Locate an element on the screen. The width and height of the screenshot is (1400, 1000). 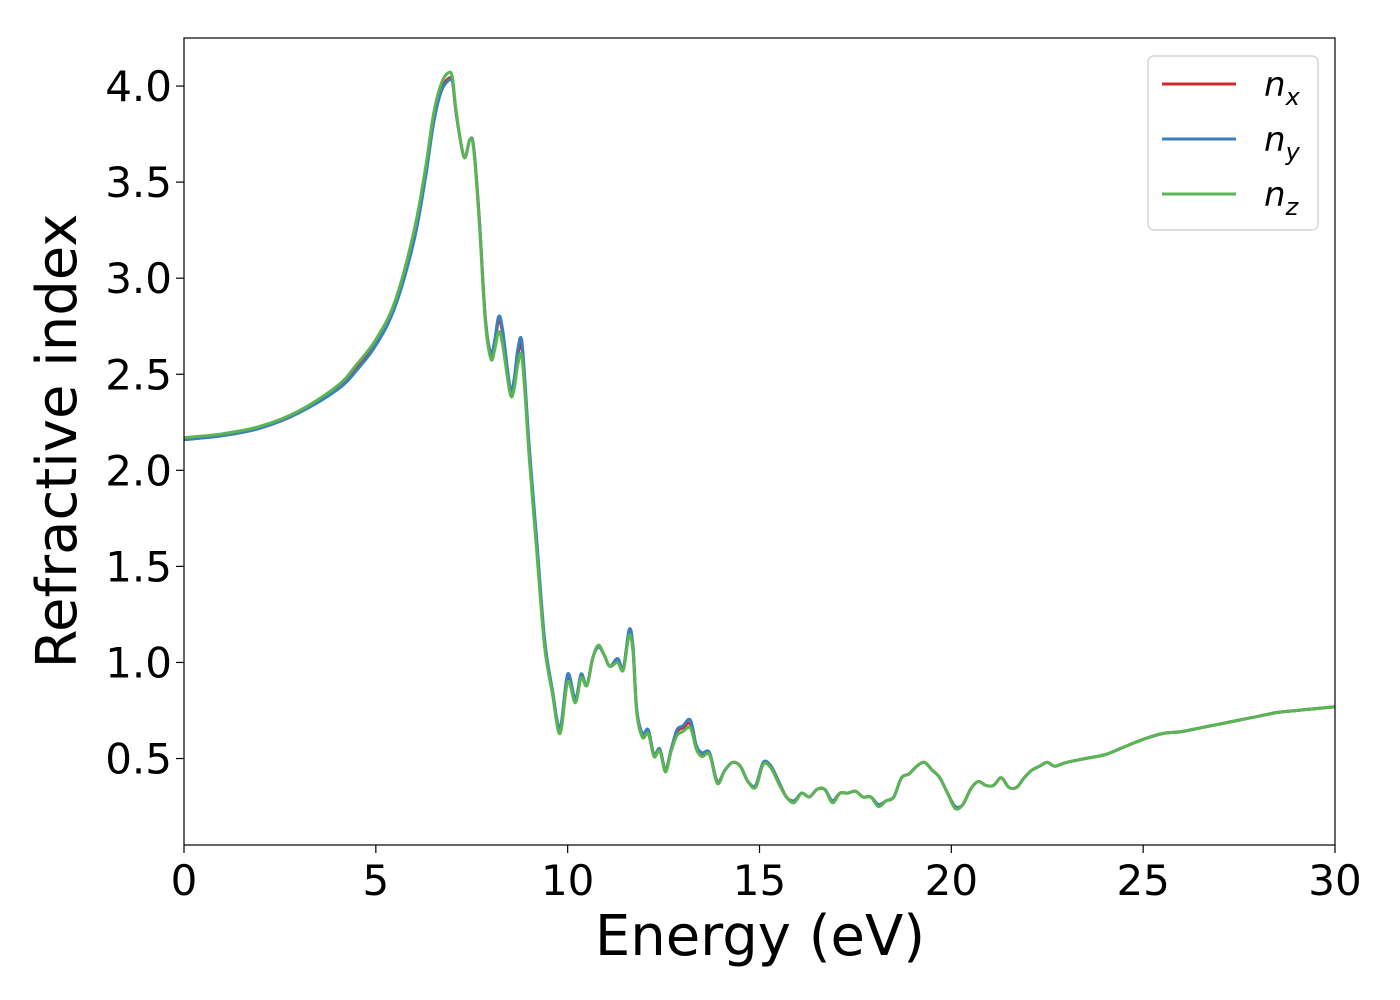
y-tick-label: 2.5 is located at coordinates (138, 374).